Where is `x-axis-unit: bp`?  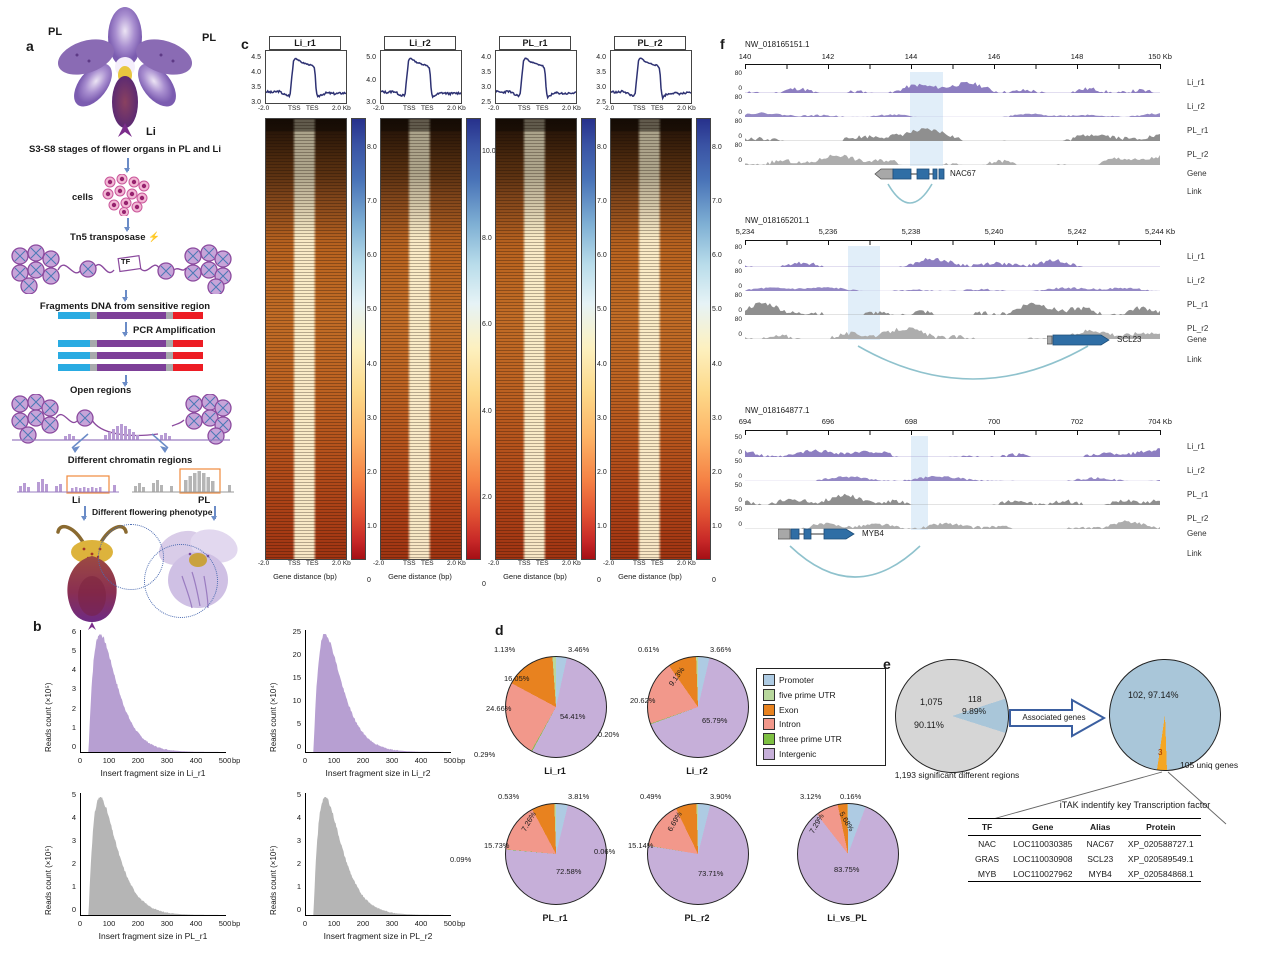
x-axis-unit: bp is located at coordinates (461, 923).